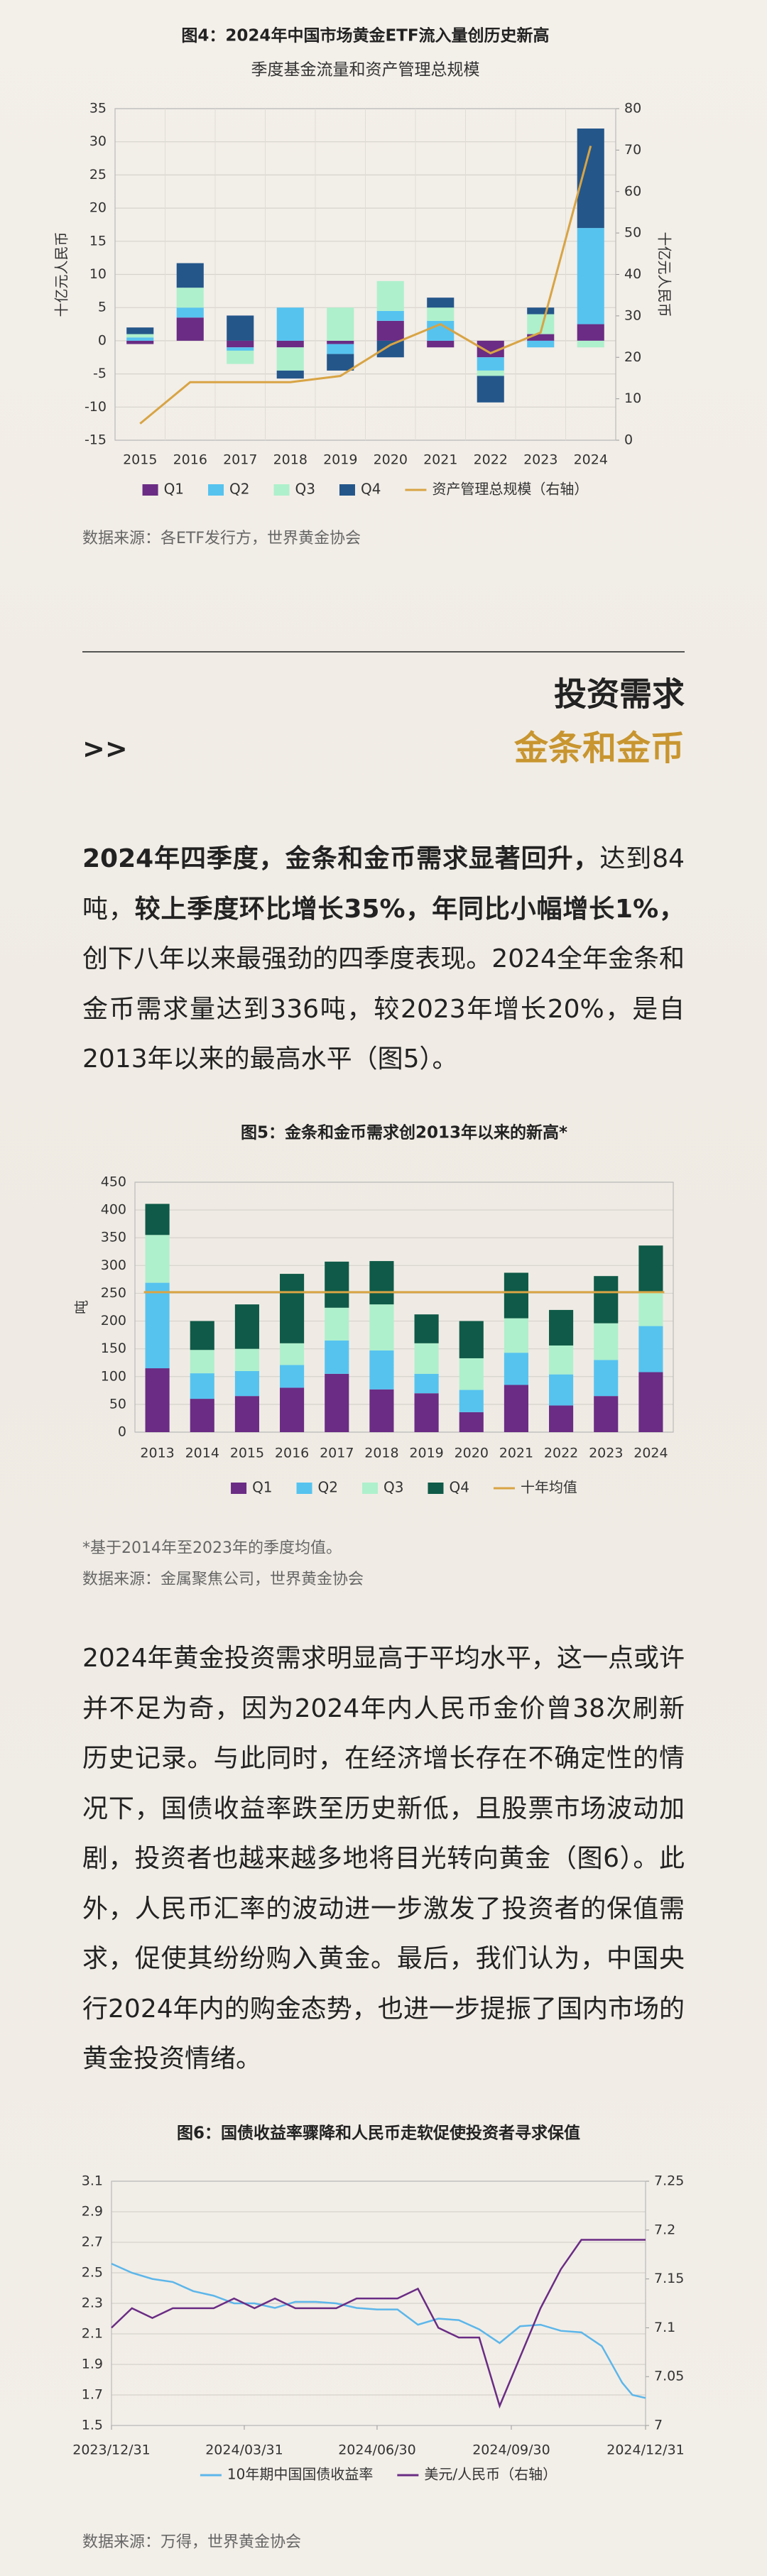 The image size is (767, 2576). Describe the element at coordinates (113, 1210) in the screenshot. I see `y-tick-label: 400` at that location.